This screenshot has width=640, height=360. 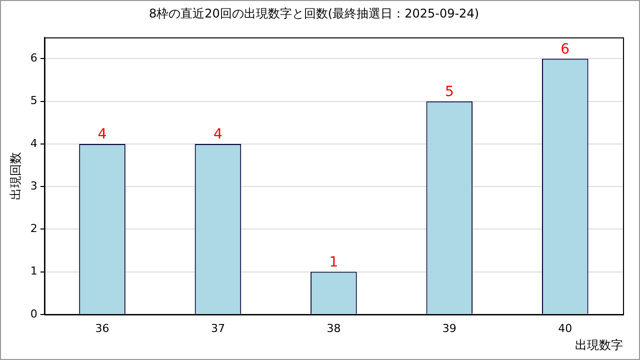 What do you see at coordinates (34, 229) in the screenshot?
I see `y-tick-label: 2` at bounding box center [34, 229].